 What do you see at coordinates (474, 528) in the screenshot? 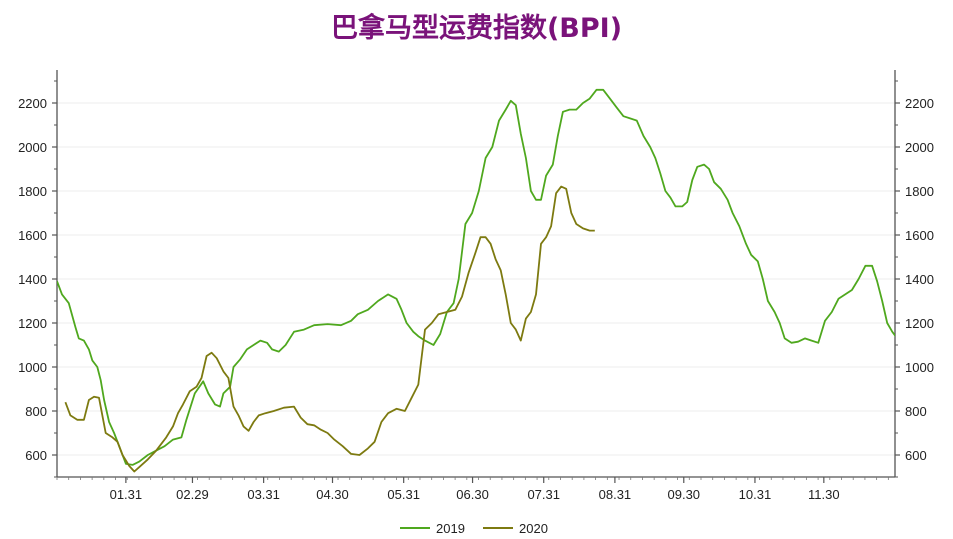
I see `legend: 2019 2020` at bounding box center [474, 528].